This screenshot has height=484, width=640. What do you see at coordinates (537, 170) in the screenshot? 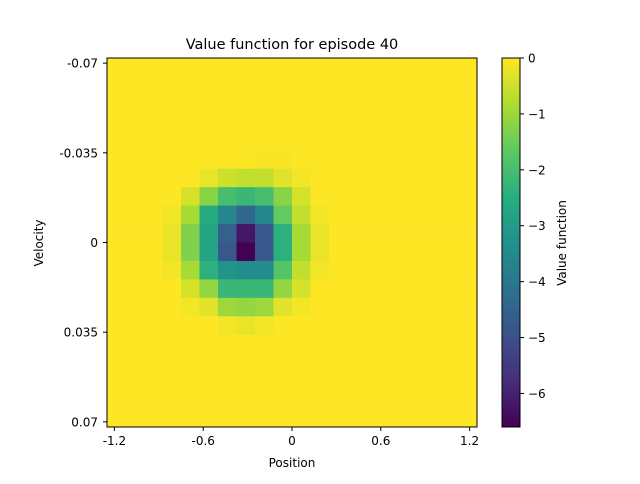
I see `colorbar-tick-label: −2` at bounding box center [537, 170].